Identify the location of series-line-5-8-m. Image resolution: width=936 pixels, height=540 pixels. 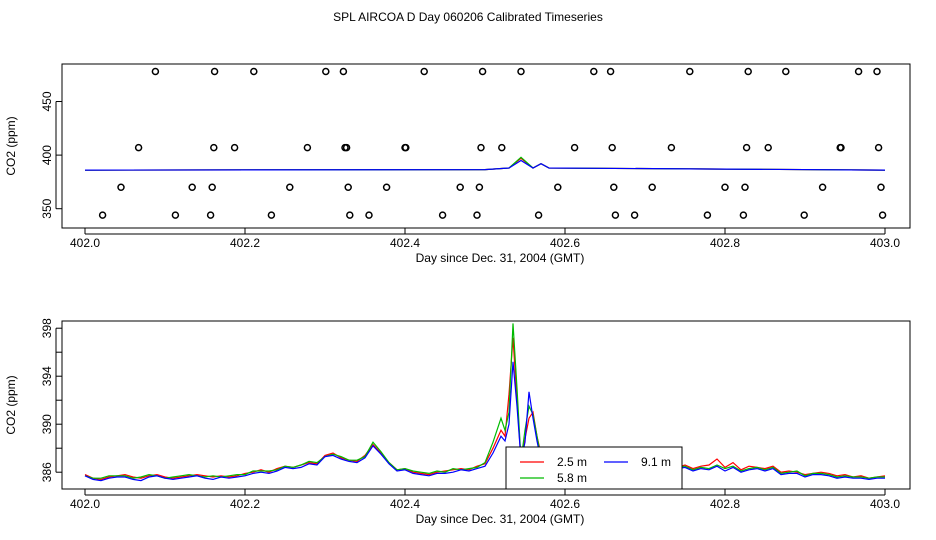
(485, 163).